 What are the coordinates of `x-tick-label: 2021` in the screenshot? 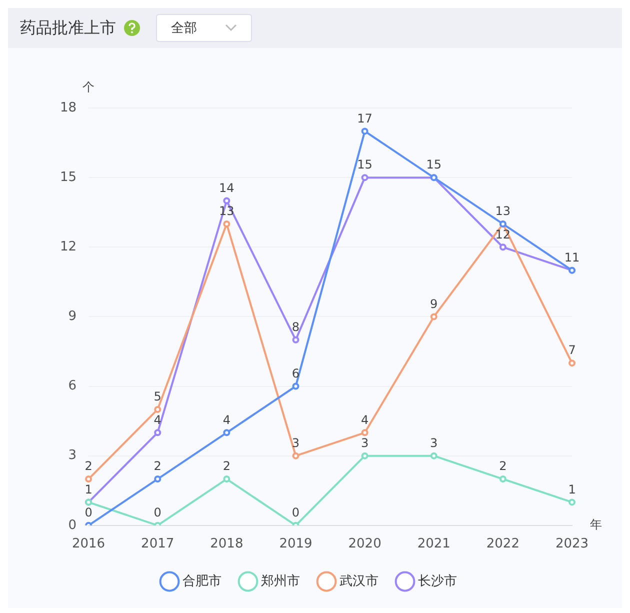 It's located at (433, 544).